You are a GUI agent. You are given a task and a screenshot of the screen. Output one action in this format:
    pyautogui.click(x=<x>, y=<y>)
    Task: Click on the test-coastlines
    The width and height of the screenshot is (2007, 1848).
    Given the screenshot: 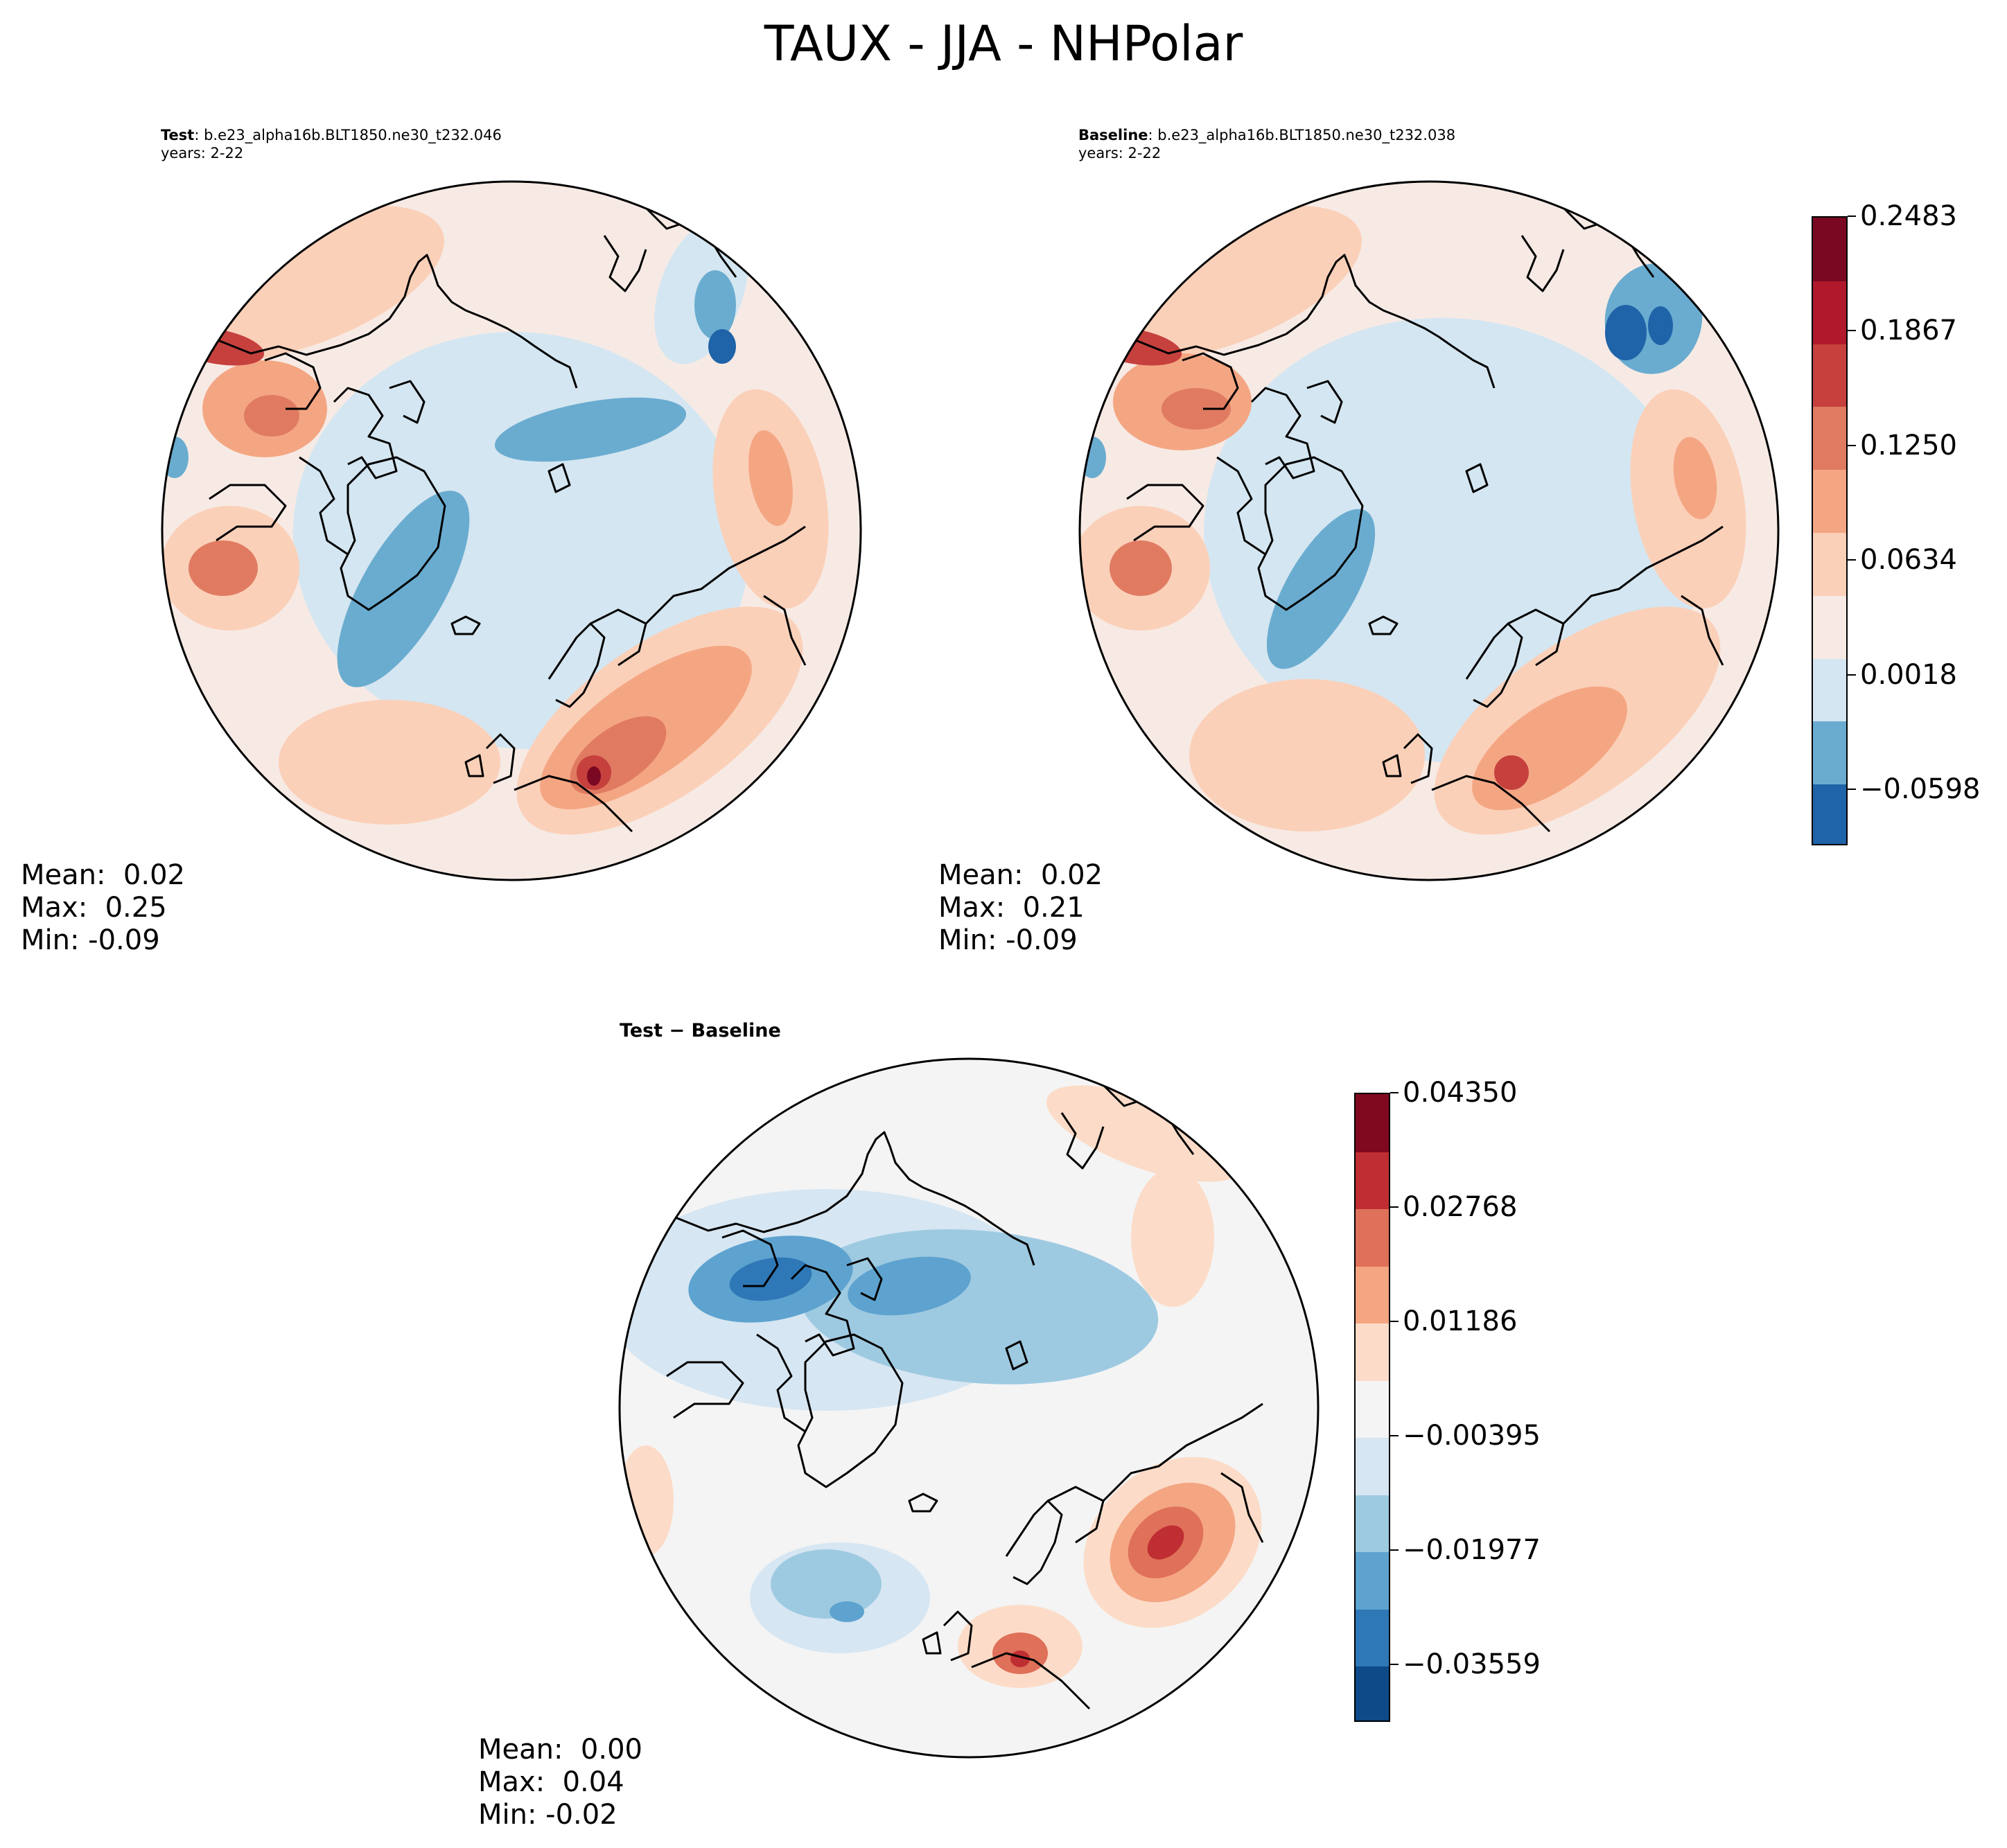 What is the action you would take?
    pyautogui.click(x=508, y=519)
    